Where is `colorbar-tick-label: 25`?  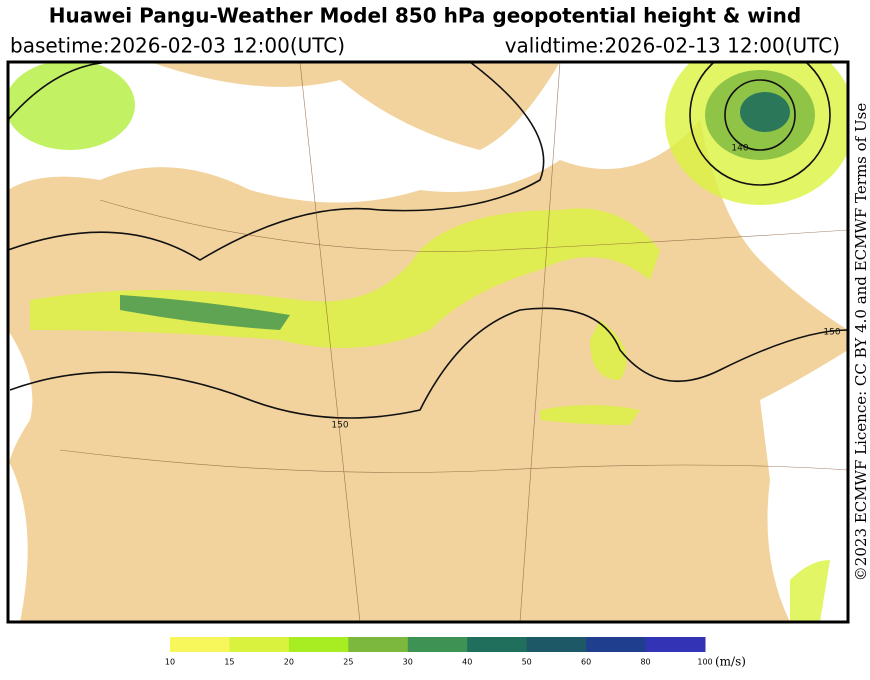
colorbar-tick-label: 25 is located at coordinates (348, 662).